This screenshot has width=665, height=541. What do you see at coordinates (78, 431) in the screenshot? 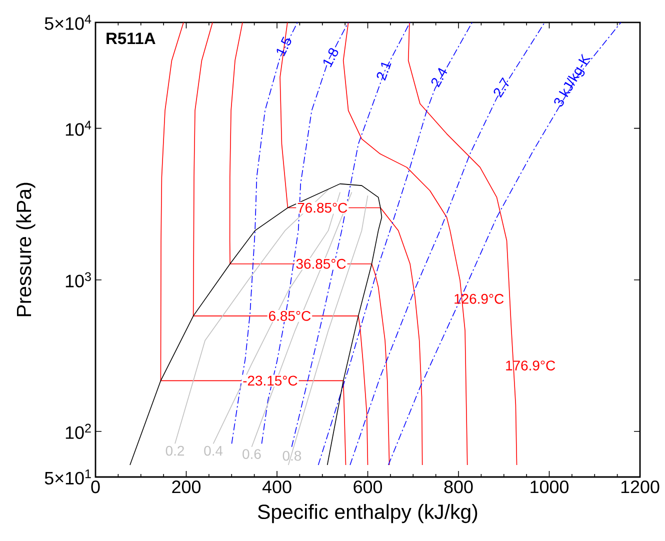
I see `y-tick-label: 10$^{2}$` at bounding box center [78, 431].